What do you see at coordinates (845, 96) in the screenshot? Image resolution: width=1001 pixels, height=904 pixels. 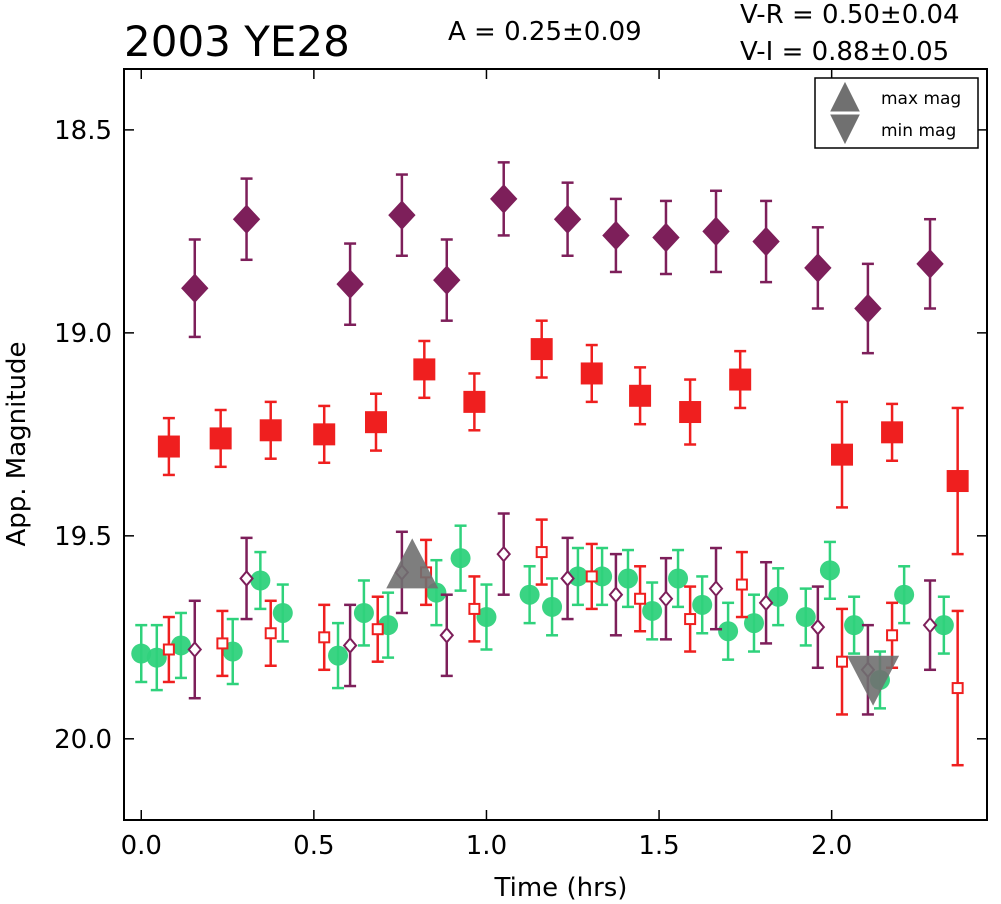 I see `legend-max-mag-marker` at bounding box center [845, 96].